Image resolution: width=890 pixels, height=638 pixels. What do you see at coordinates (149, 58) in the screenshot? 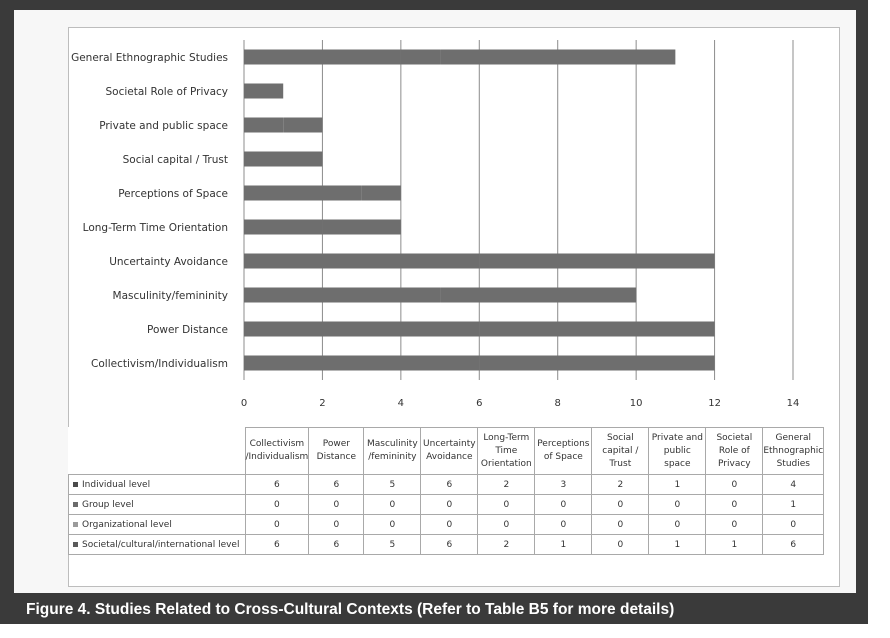
I see `category-label: General Ethnographic Studies` at bounding box center [149, 58].